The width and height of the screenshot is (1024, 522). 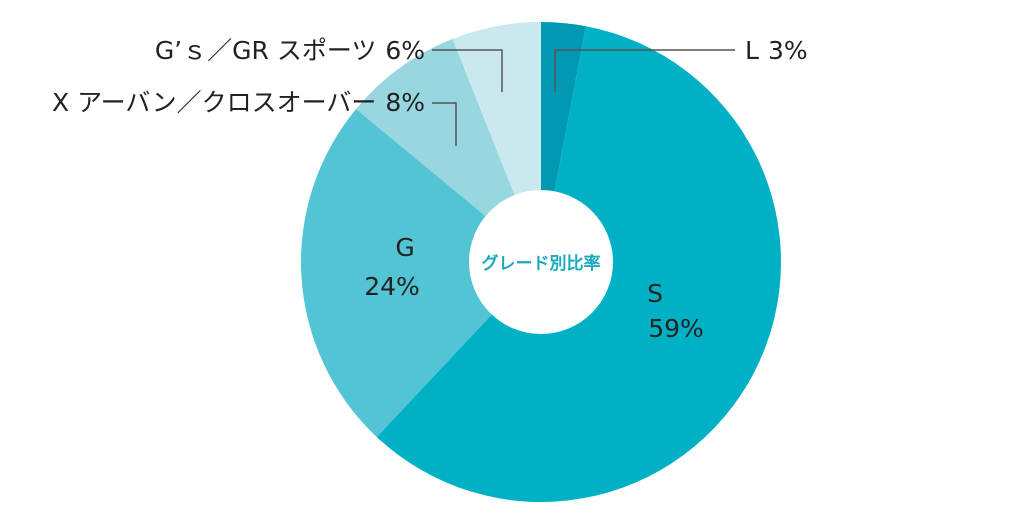 I want to click on donut-hole, so click(x=541, y=262).